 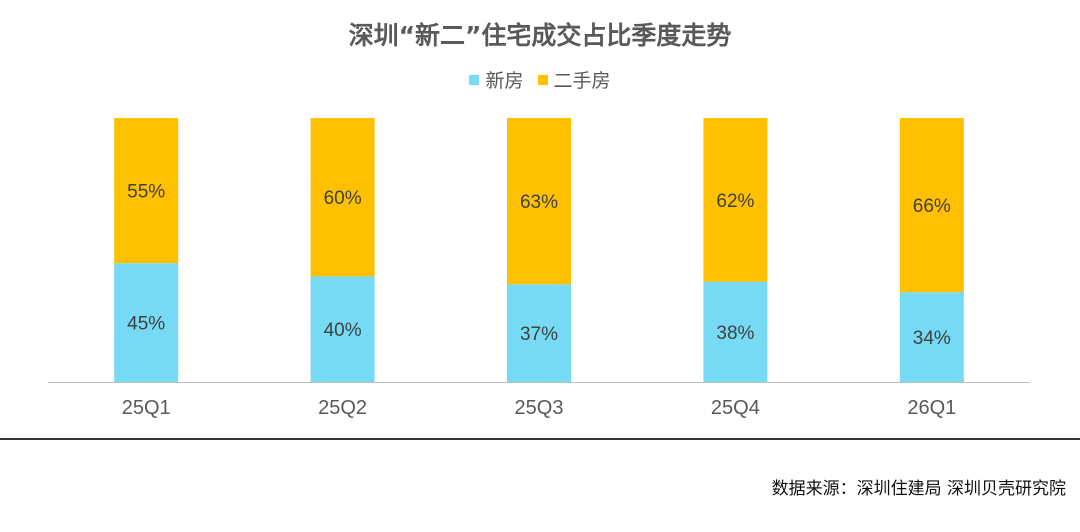 I want to click on data-label-new-26Q1: 34%, so click(x=932, y=338).